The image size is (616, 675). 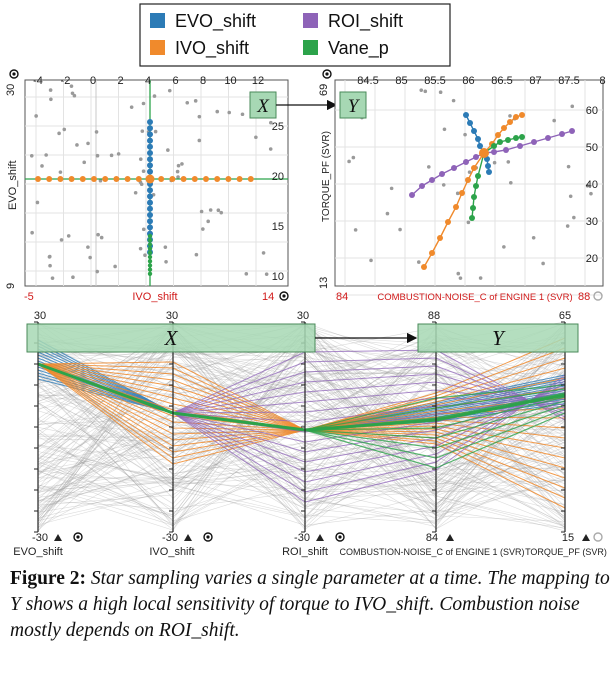 I want to click on top-tick-label: -4, so click(x=38, y=81).